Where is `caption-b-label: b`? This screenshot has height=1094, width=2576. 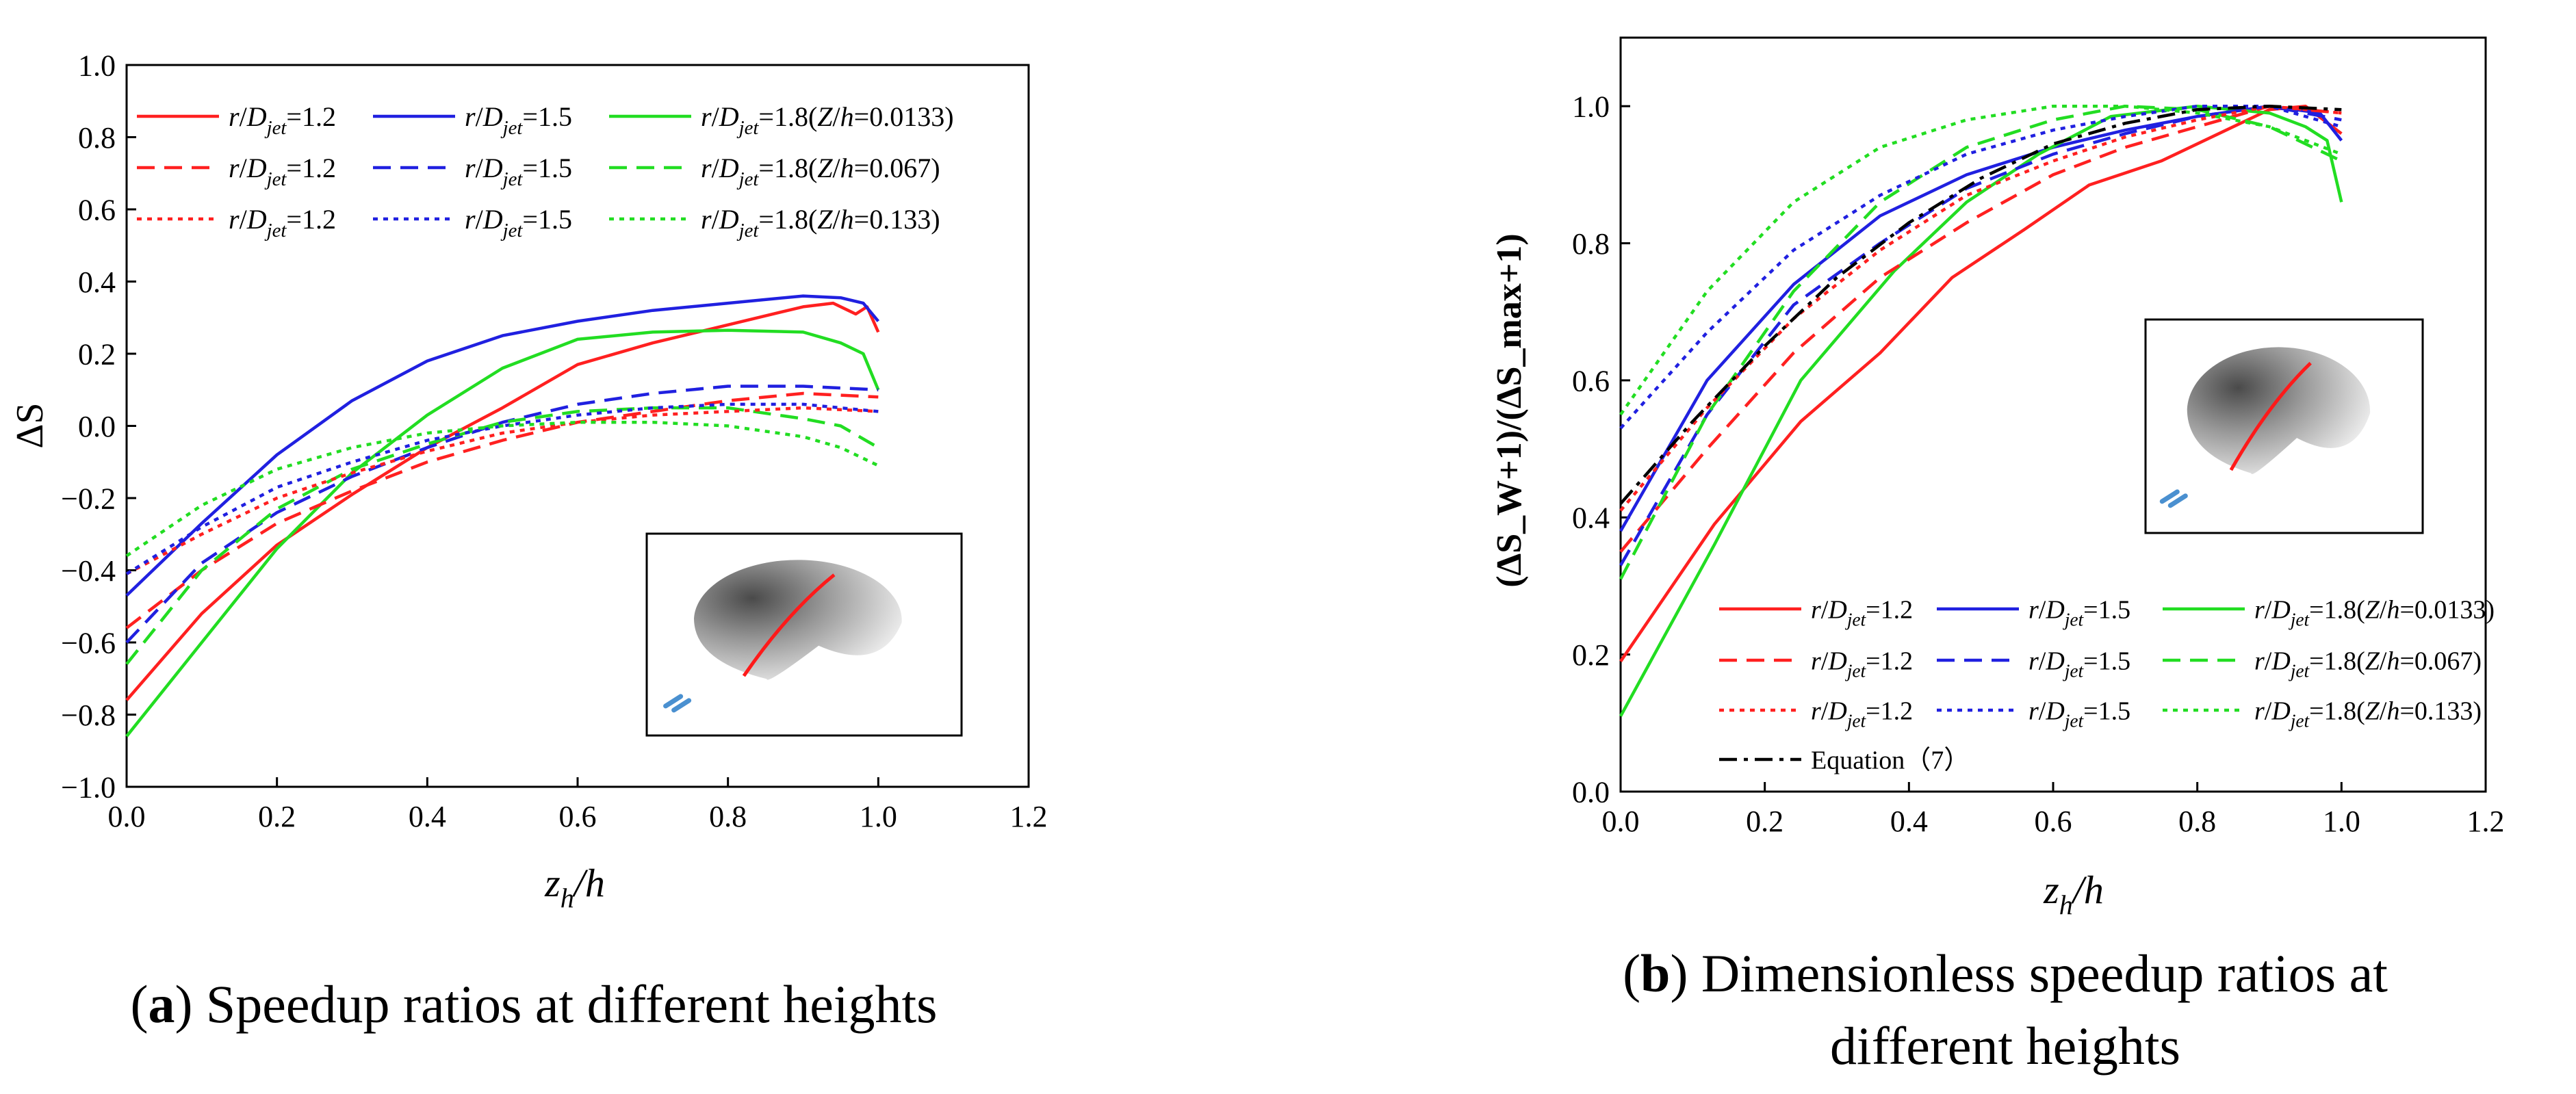 caption-b-label: b is located at coordinates (1655, 973).